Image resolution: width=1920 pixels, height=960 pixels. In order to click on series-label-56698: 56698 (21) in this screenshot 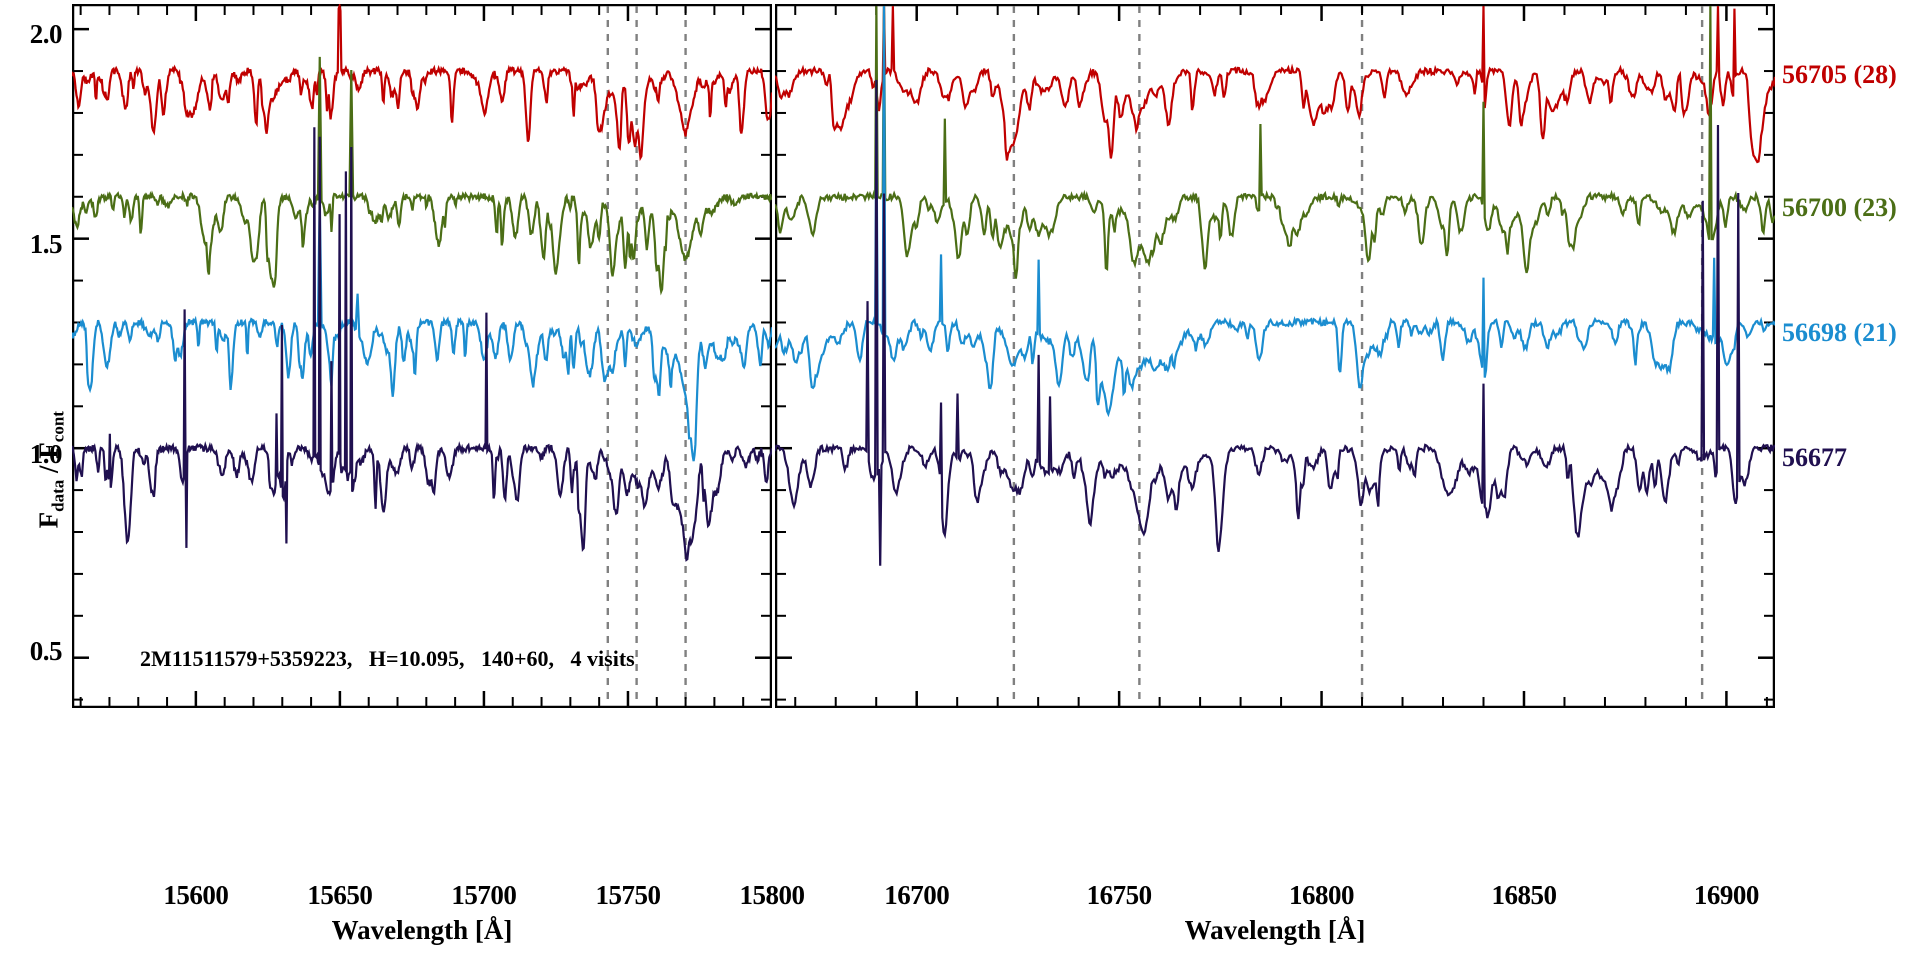, I will do `click(1839, 332)`.